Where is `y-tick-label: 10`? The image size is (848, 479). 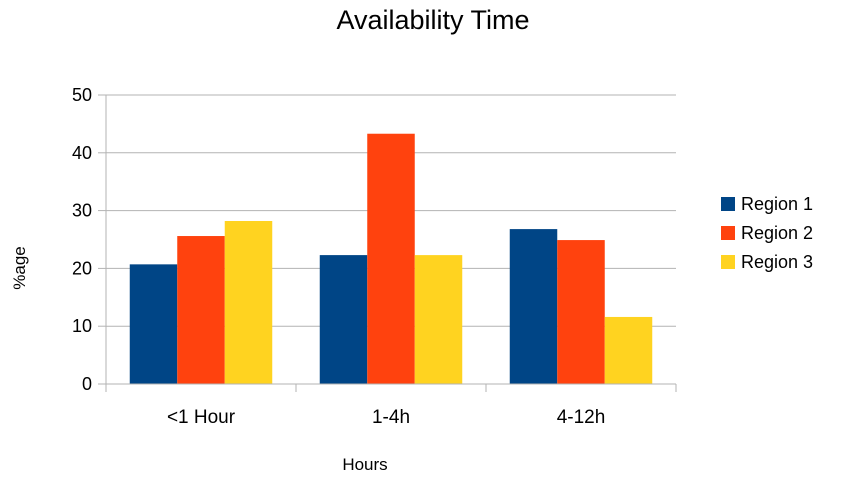 y-tick-label: 10 is located at coordinates (82, 326).